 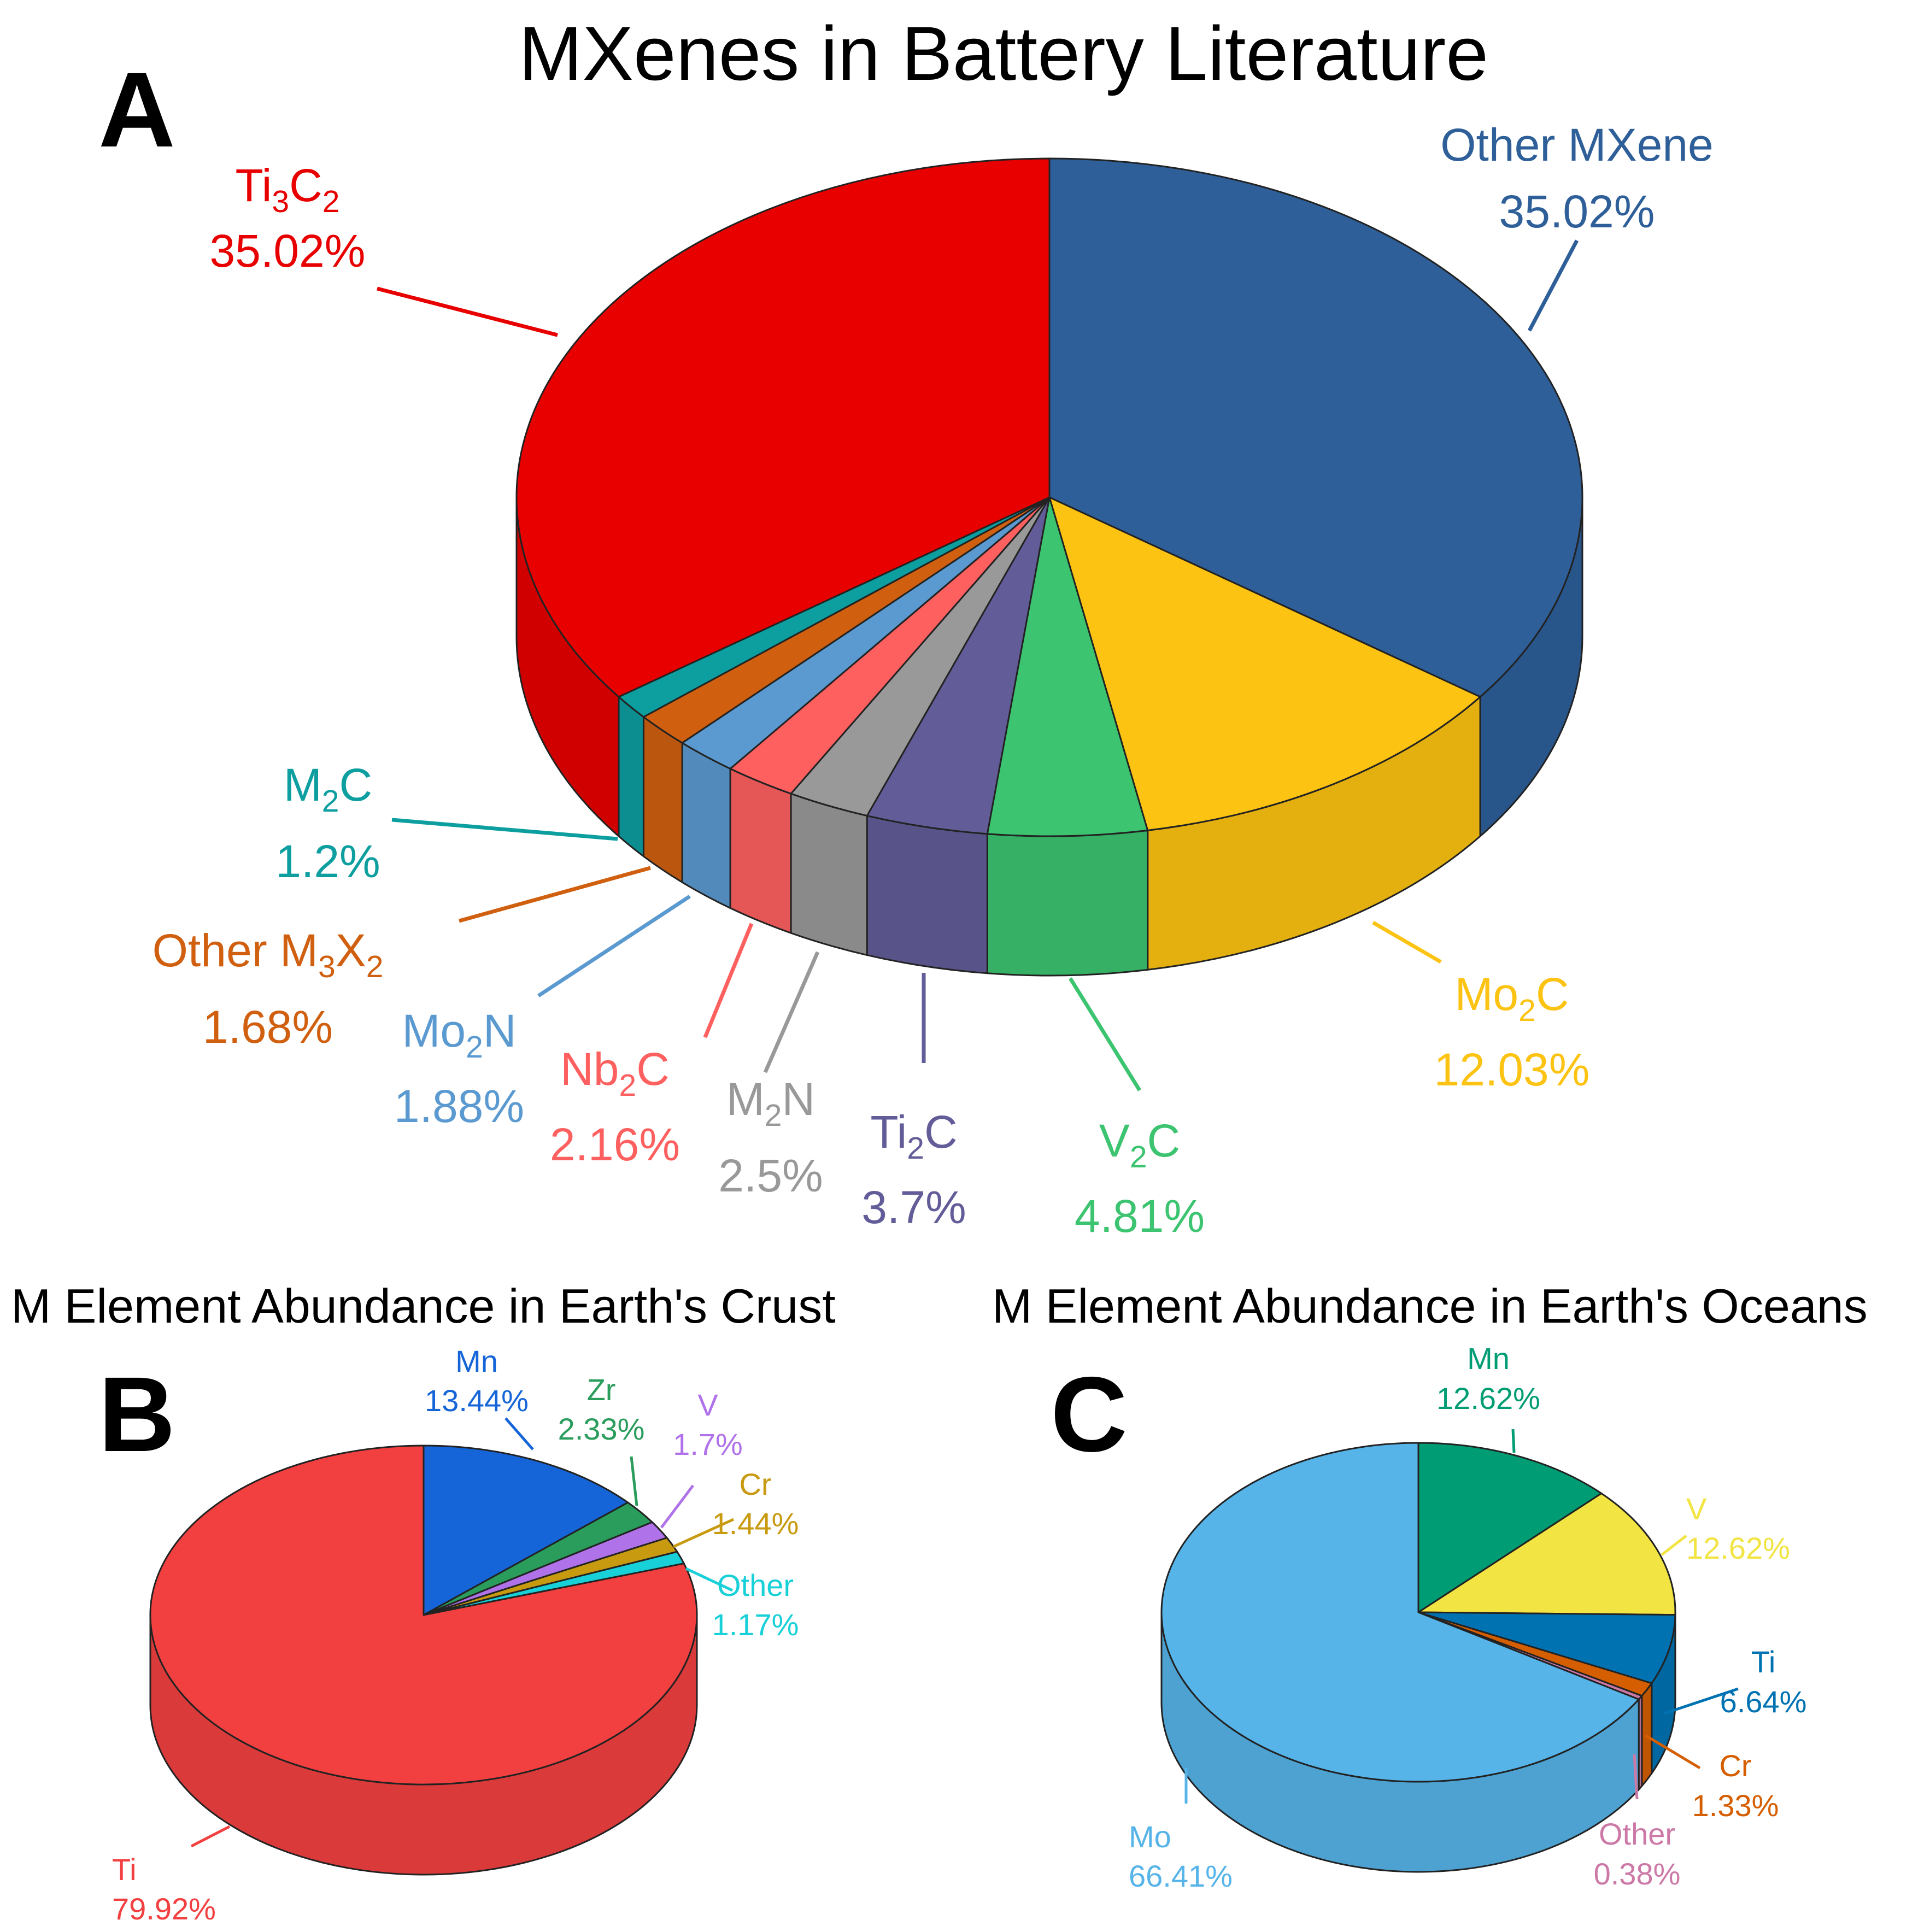 I want to click on chart-c-title: M Element Abundance in Earth's Oceans, so click(x=1430, y=1306).